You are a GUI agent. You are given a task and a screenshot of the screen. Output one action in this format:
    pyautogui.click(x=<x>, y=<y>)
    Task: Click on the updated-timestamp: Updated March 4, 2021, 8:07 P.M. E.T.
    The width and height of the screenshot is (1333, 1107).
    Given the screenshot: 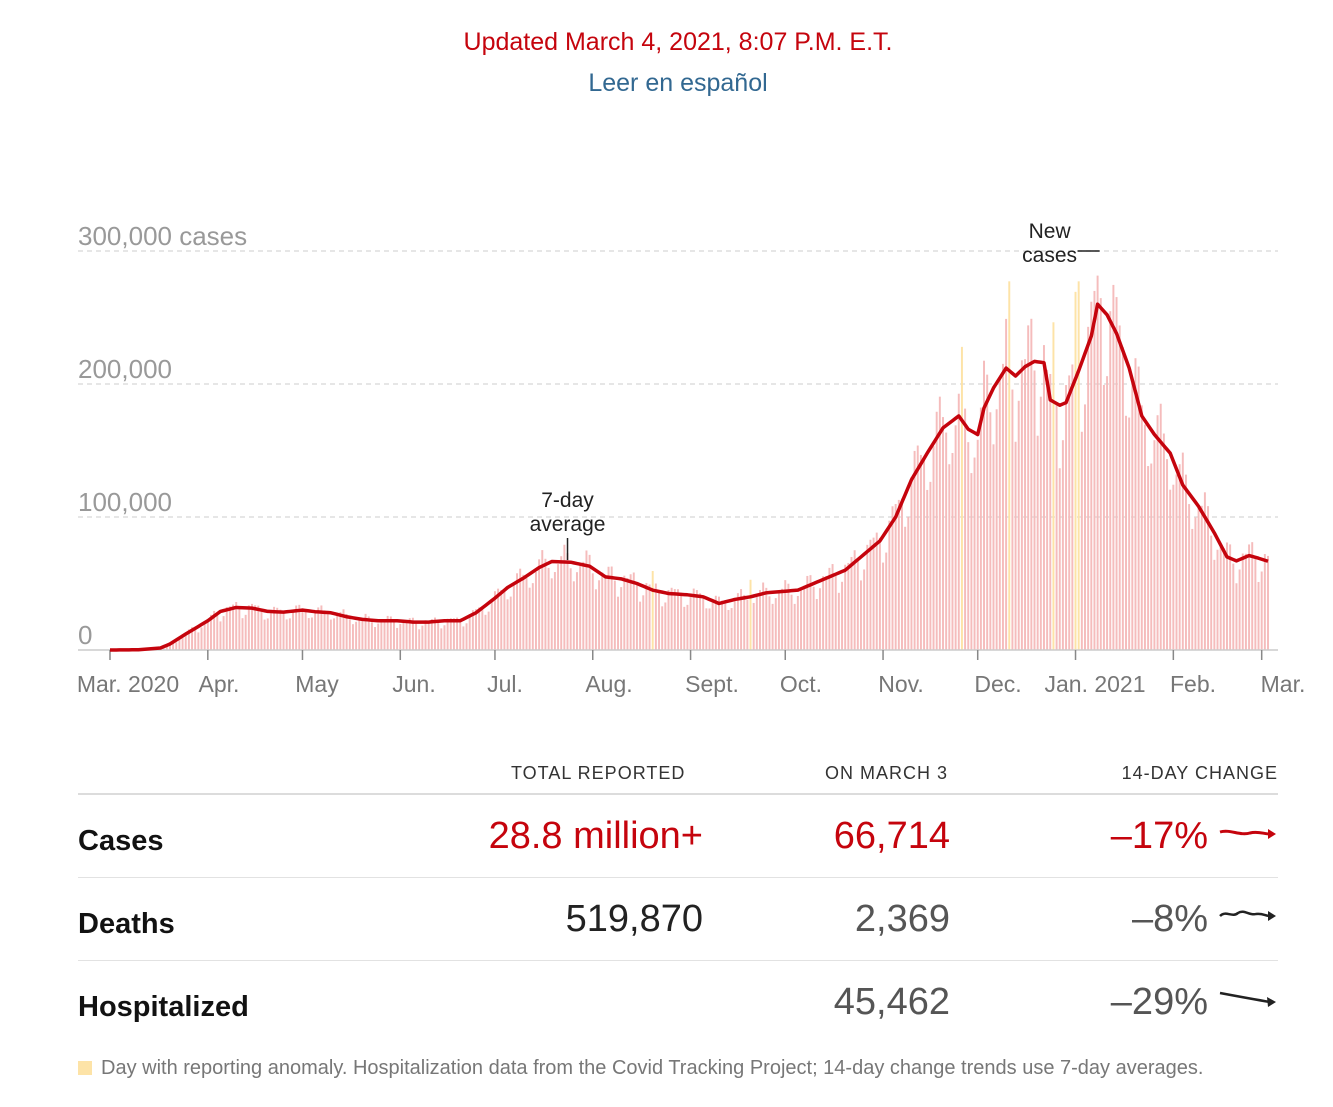 What is the action you would take?
    pyautogui.click(x=678, y=42)
    